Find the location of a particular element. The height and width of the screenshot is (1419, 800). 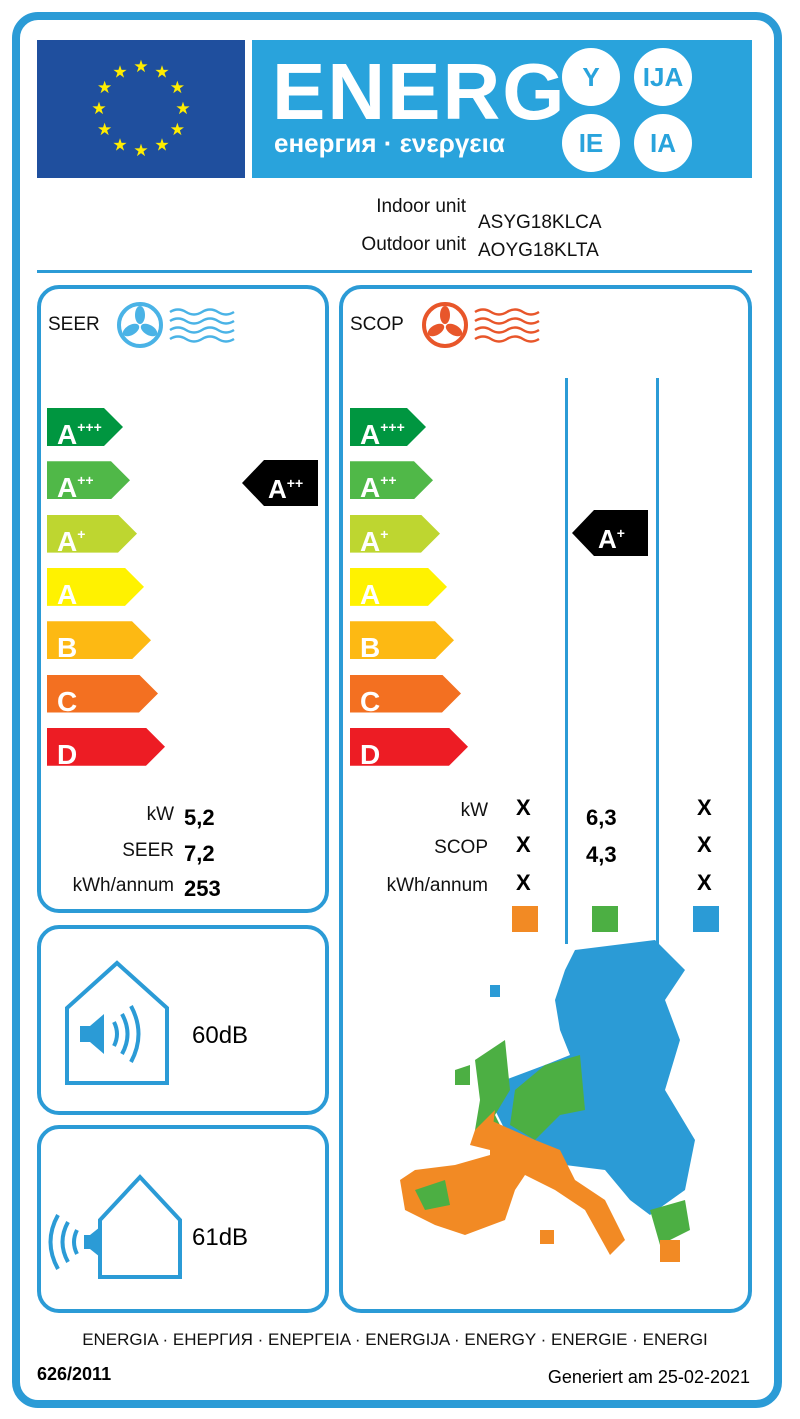

scop-class-bar: A+ is located at coordinates (395, 534).